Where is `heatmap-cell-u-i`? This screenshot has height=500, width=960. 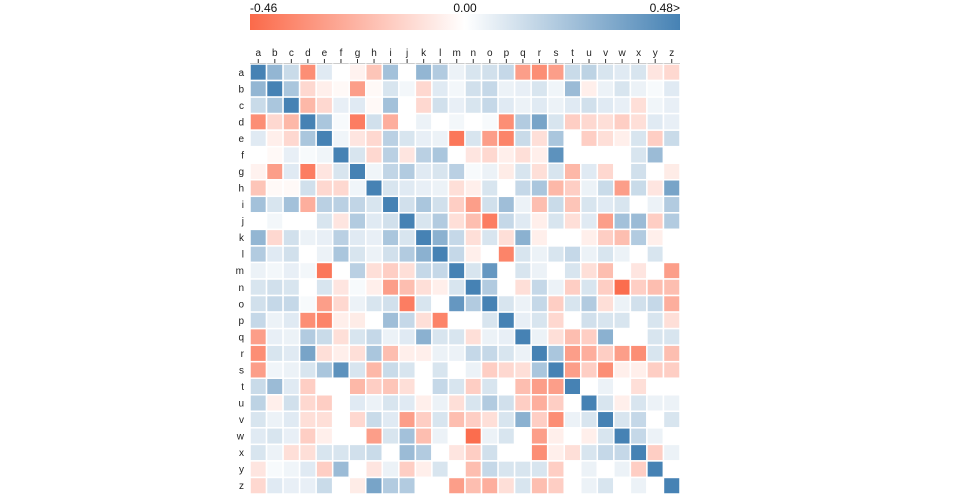
heatmap-cell-u-i is located at coordinates (390, 403).